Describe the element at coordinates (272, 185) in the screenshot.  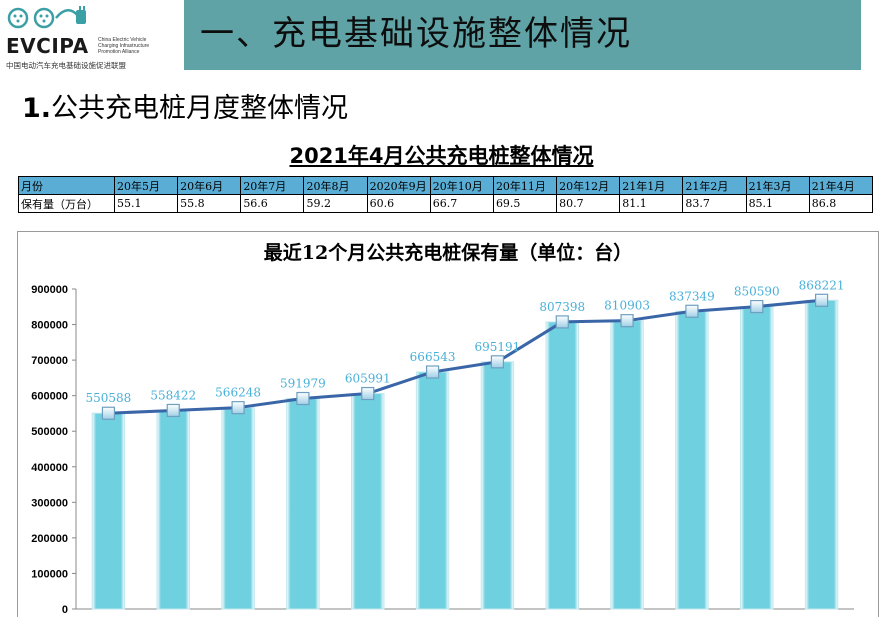
I see `table-cell: 20年7月` at that location.